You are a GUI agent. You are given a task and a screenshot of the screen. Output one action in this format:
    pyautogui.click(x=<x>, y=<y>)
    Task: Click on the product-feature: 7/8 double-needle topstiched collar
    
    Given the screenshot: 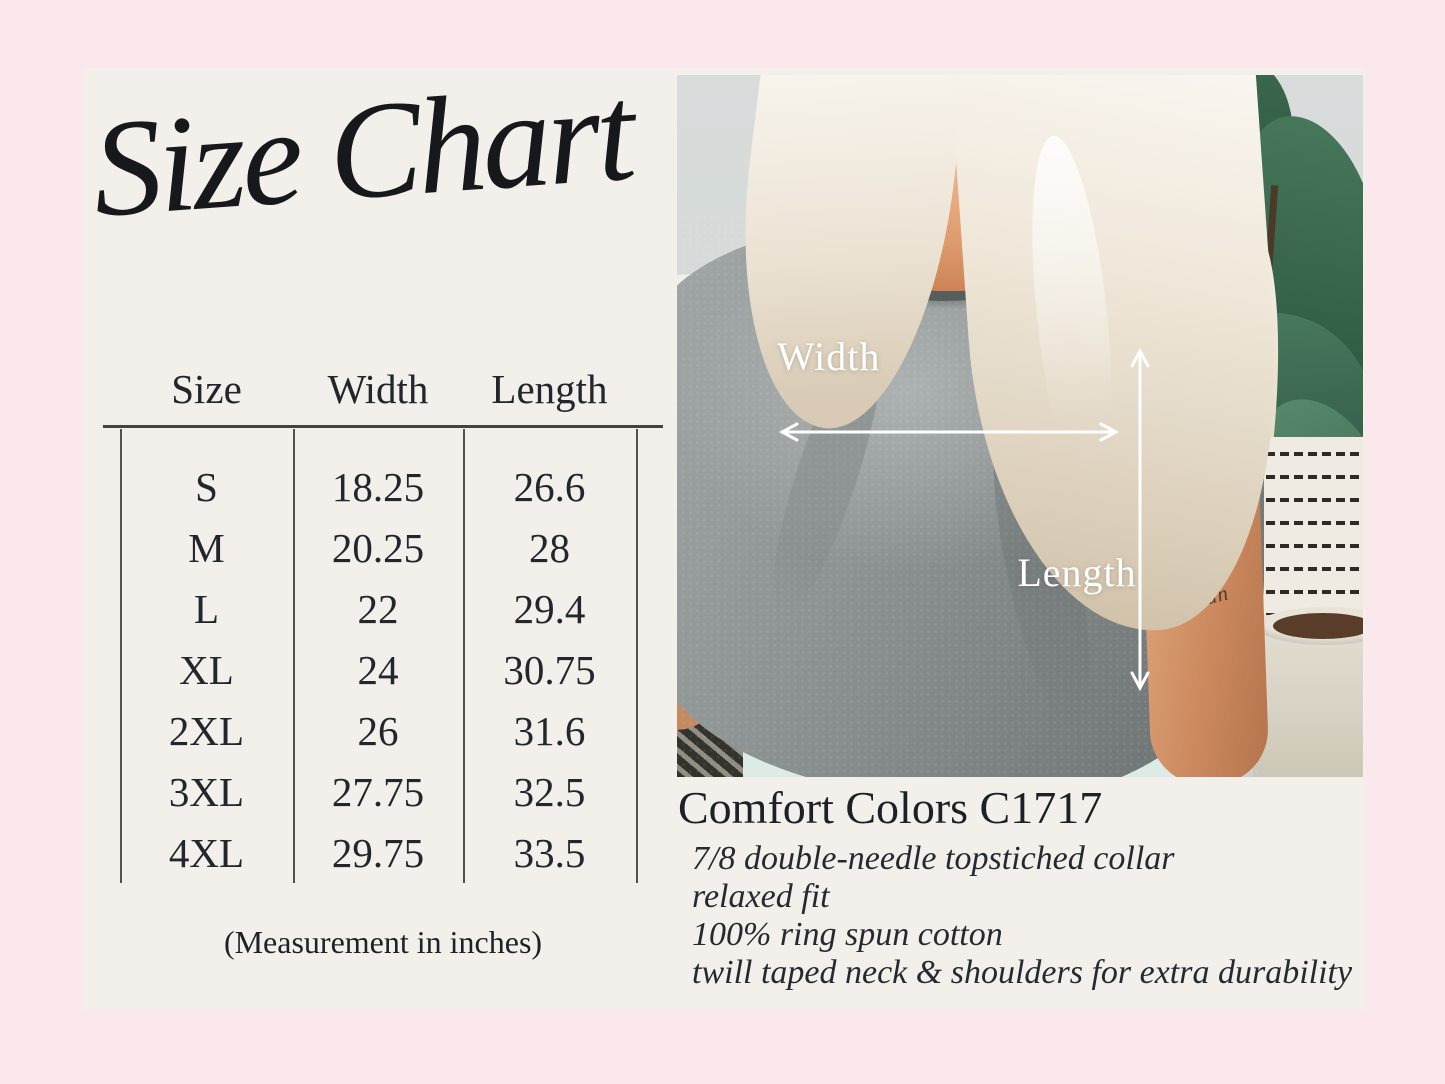 What is the action you would take?
    pyautogui.click(x=933, y=858)
    